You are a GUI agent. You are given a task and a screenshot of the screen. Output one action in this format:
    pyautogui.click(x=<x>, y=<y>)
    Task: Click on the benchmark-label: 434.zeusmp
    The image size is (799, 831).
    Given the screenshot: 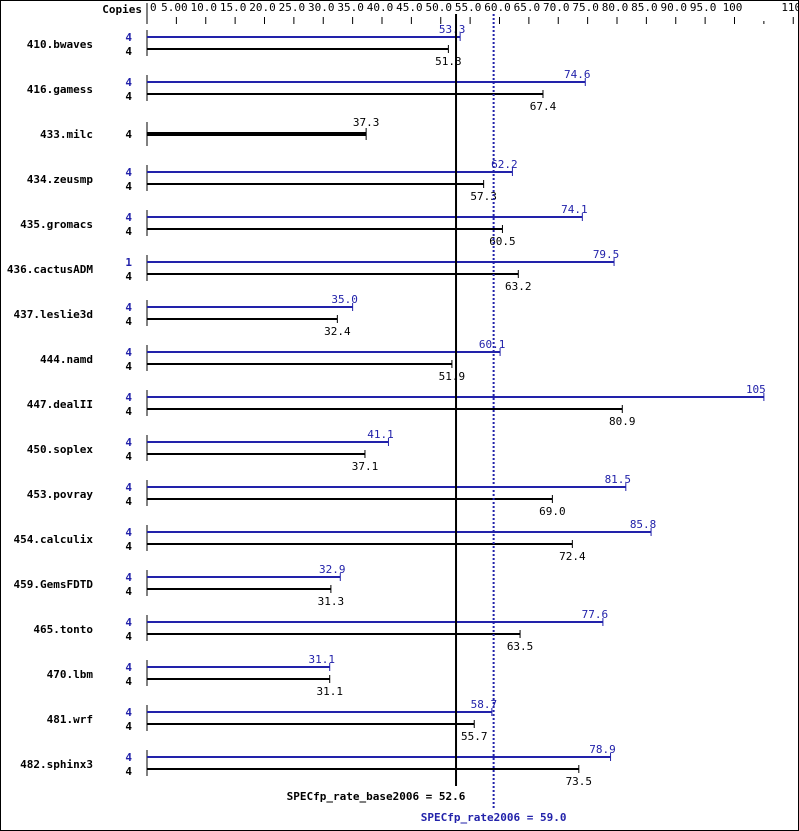 What is the action you would take?
    pyautogui.click(x=60, y=179)
    